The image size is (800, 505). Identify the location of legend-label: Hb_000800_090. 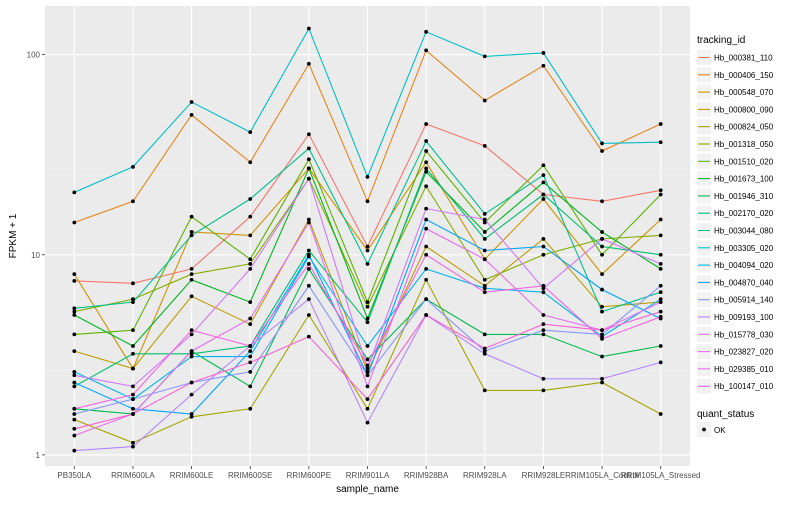
(744, 109).